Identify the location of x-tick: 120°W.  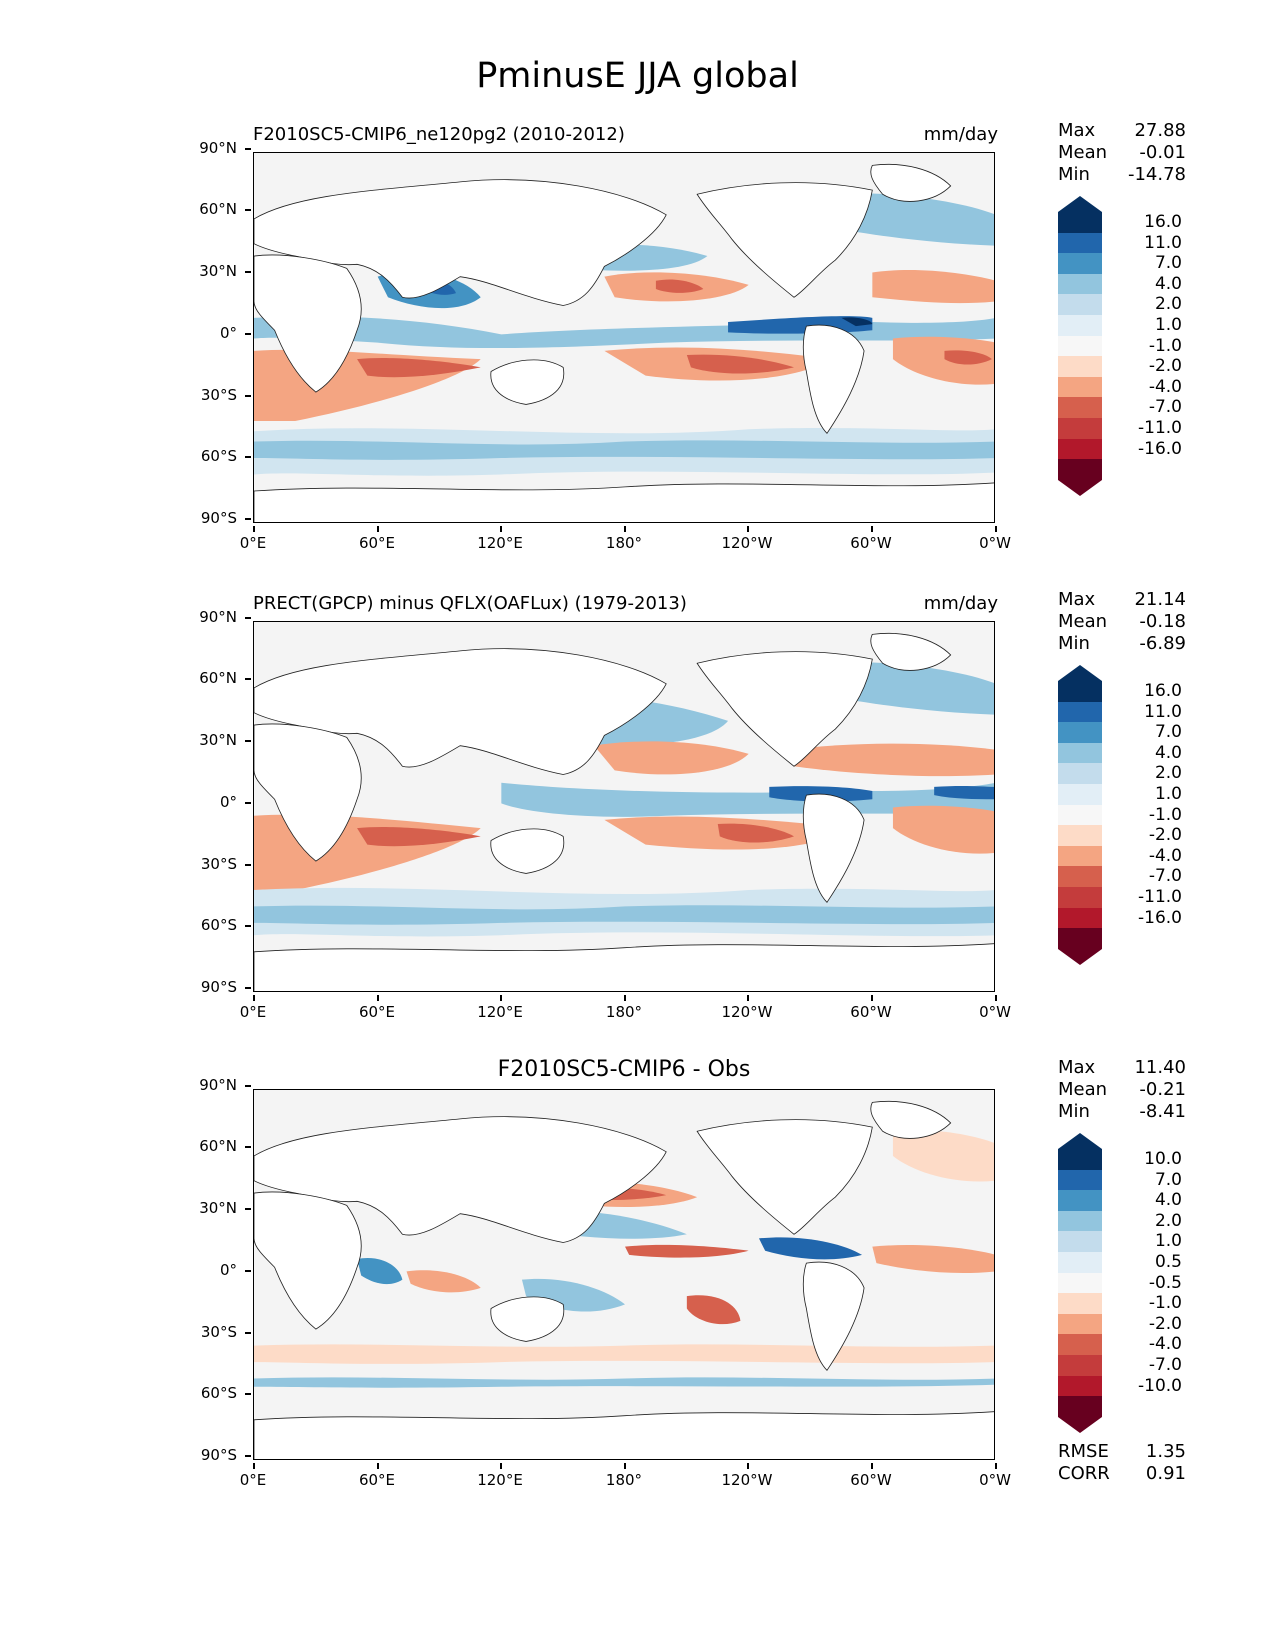
(747, 1476).